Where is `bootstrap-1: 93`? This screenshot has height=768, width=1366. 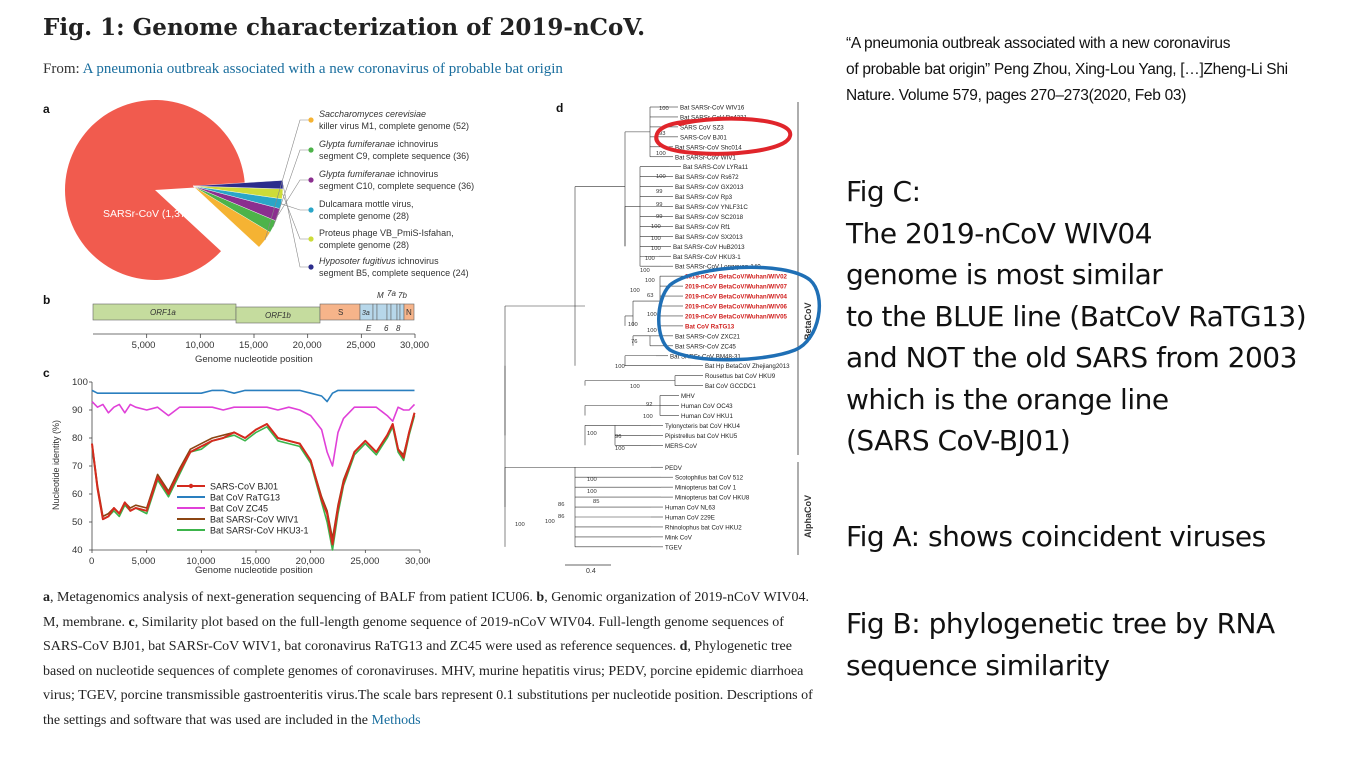 bootstrap-1: 93 is located at coordinates (662, 134).